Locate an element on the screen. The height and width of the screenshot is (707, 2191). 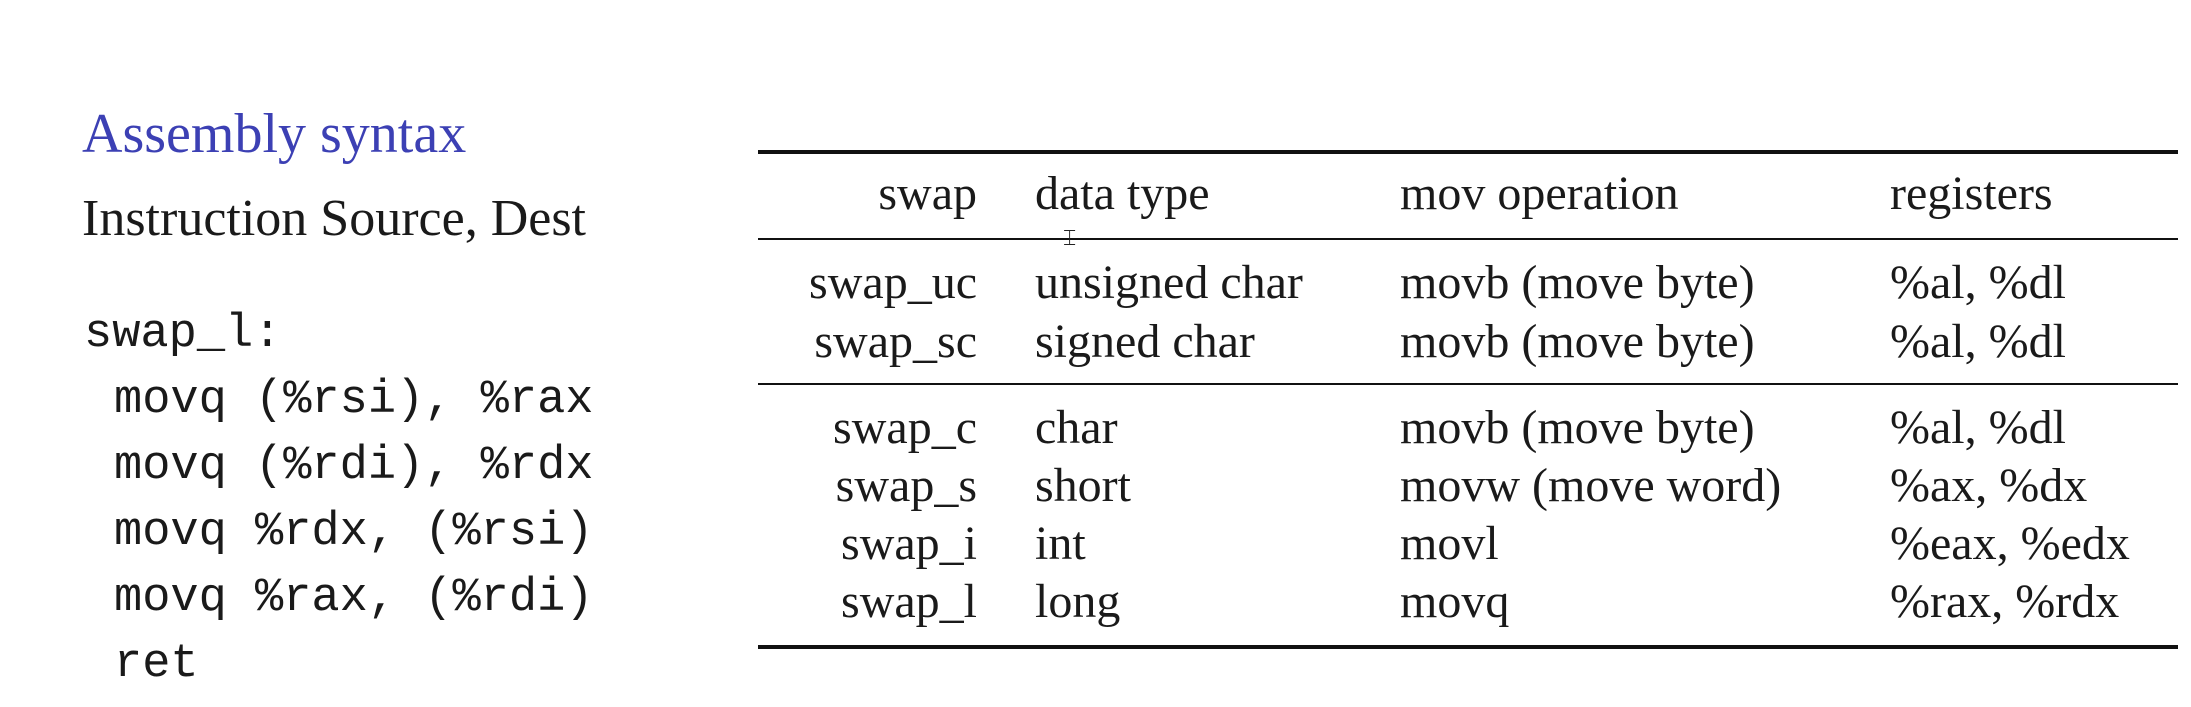
table-header-rule is located at coordinates (1468, 239).